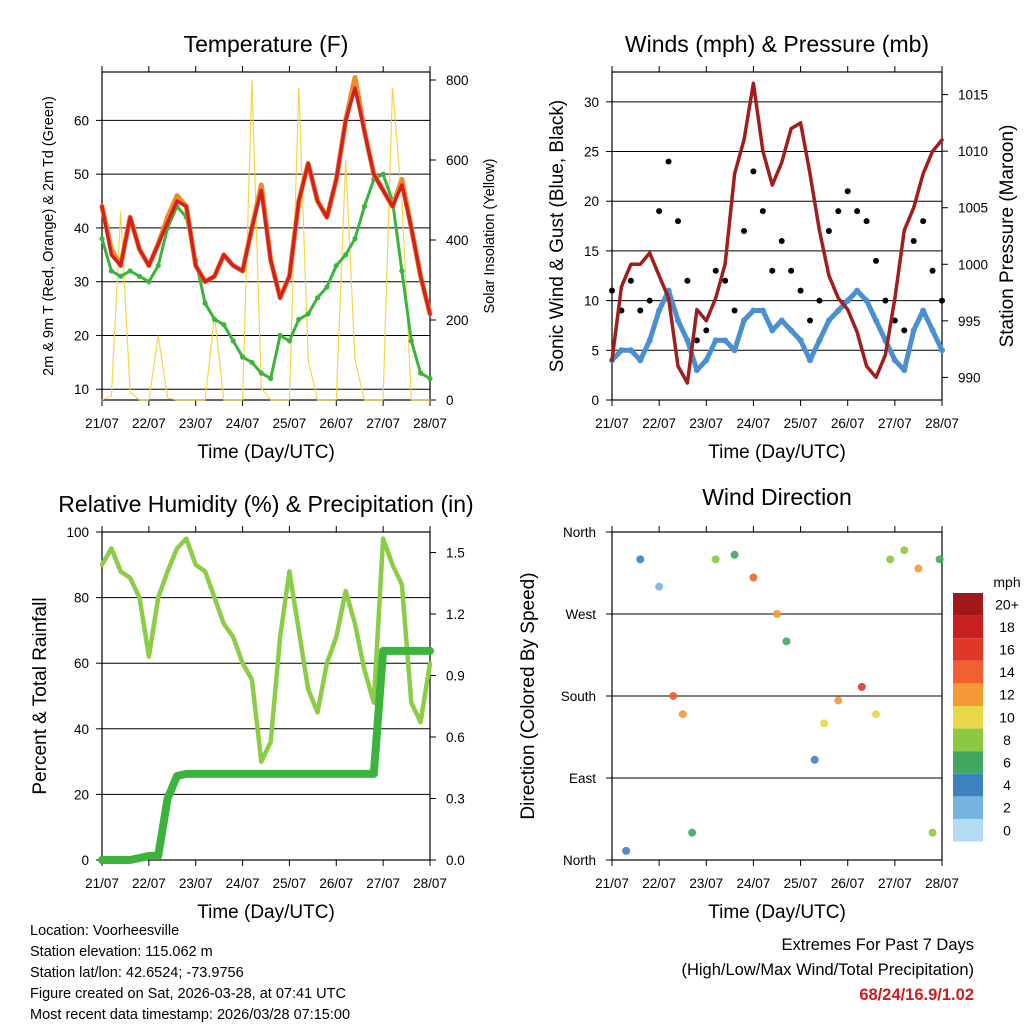 This screenshot has height=1026, width=1024. I want to click on humidity-ytick-label: 100, so click(77, 532).